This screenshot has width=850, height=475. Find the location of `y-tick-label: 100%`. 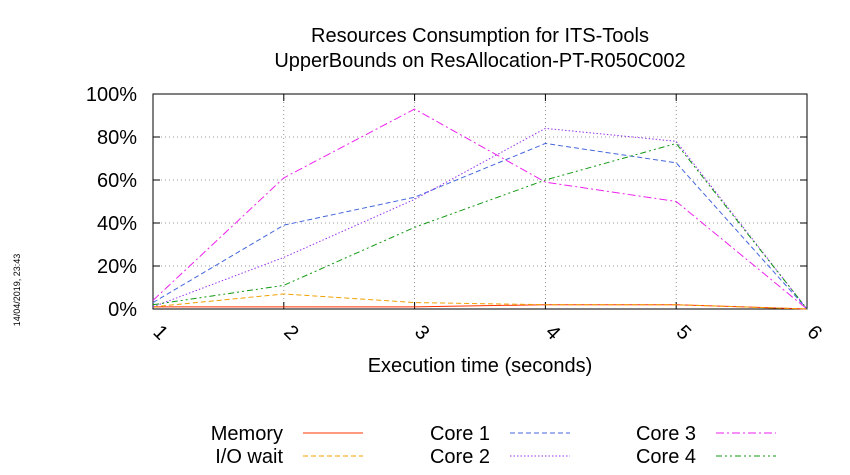

y-tick-label: 100% is located at coordinates (111, 95).